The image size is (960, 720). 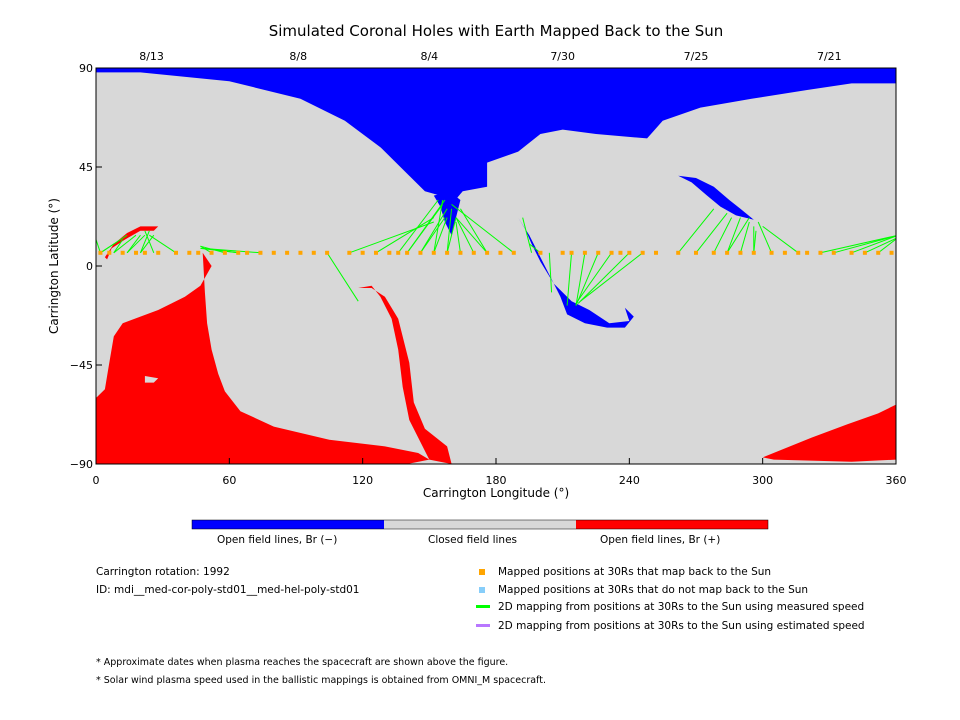 What do you see at coordinates (89, 266) in the screenshot?
I see `y-tick-label: 0` at bounding box center [89, 266].